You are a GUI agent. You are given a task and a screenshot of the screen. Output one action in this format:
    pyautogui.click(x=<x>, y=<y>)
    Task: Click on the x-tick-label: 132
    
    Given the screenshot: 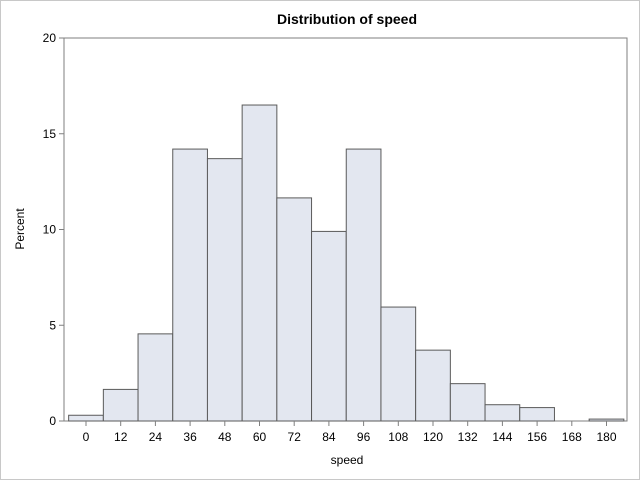 What is the action you would take?
    pyautogui.click(x=468, y=437)
    